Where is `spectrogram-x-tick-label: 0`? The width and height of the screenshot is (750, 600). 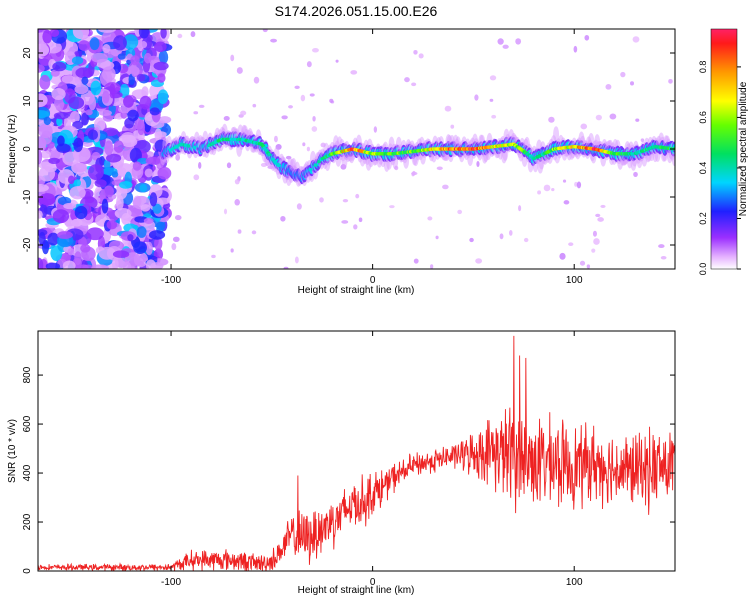 spectrogram-x-tick-label: 0 is located at coordinates (373, 280).